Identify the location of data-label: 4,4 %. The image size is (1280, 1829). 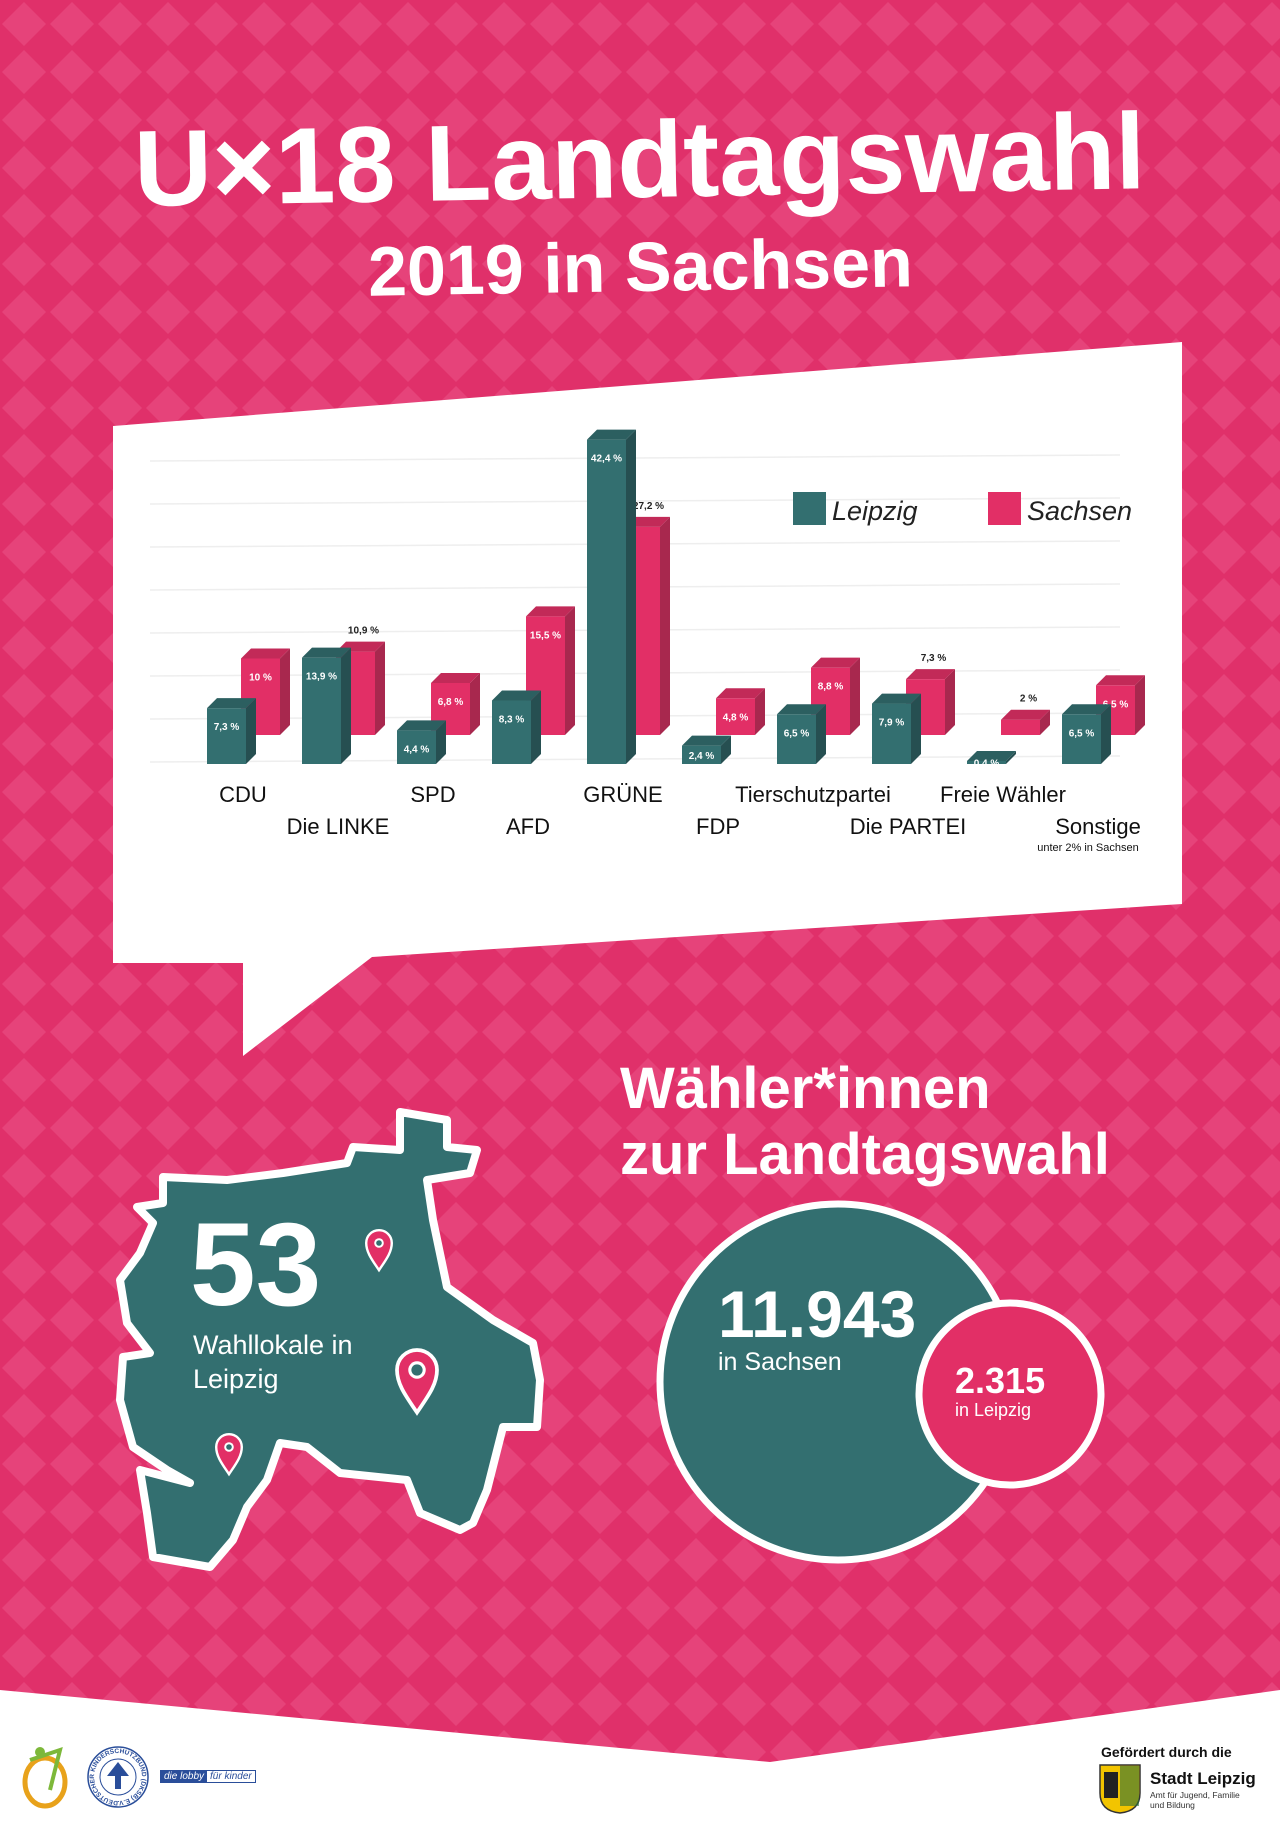
(417, 749).